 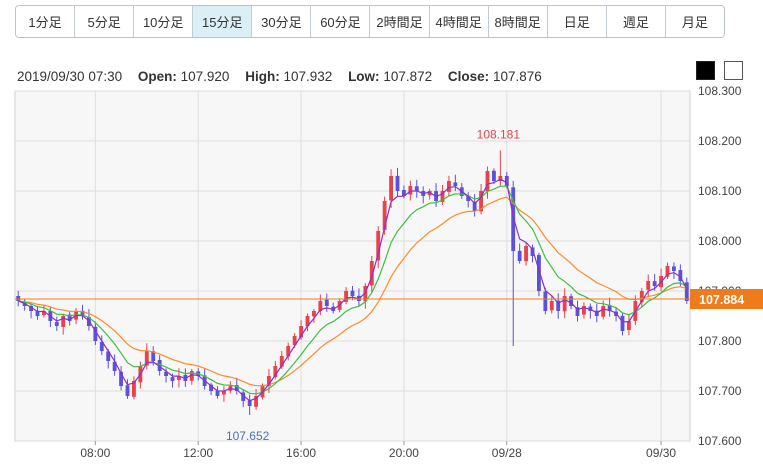 What do you see at coordinates (577, 21) in the screenshot?
I see `tab-timeframe-10: 日足` at bounding box center [577, 21].